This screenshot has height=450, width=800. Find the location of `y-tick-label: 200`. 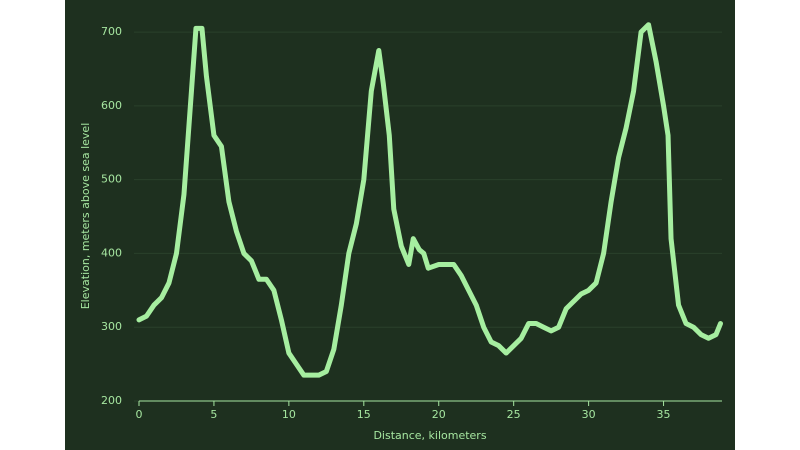

y-tick-label: 200 is located at coordinates (111, 400).